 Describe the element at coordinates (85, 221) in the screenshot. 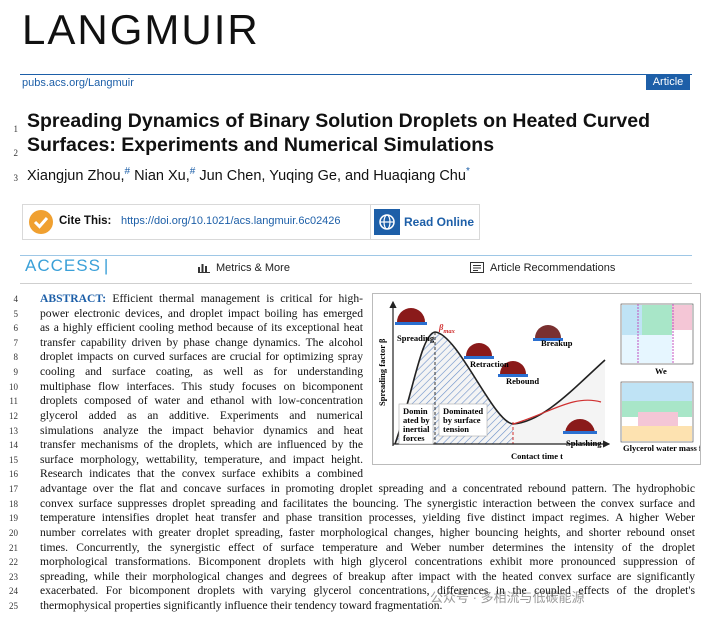

I see `cite-label: Cite This:` at that location.